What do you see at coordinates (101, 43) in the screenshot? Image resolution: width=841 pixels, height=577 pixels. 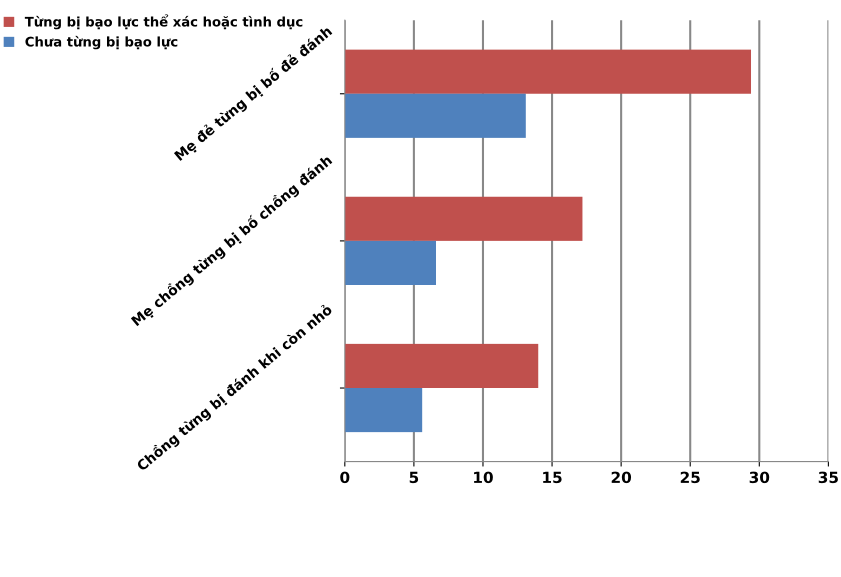 I see `legend-label: Chưa từng bị bạo lực` at bounding box center [101, 43].